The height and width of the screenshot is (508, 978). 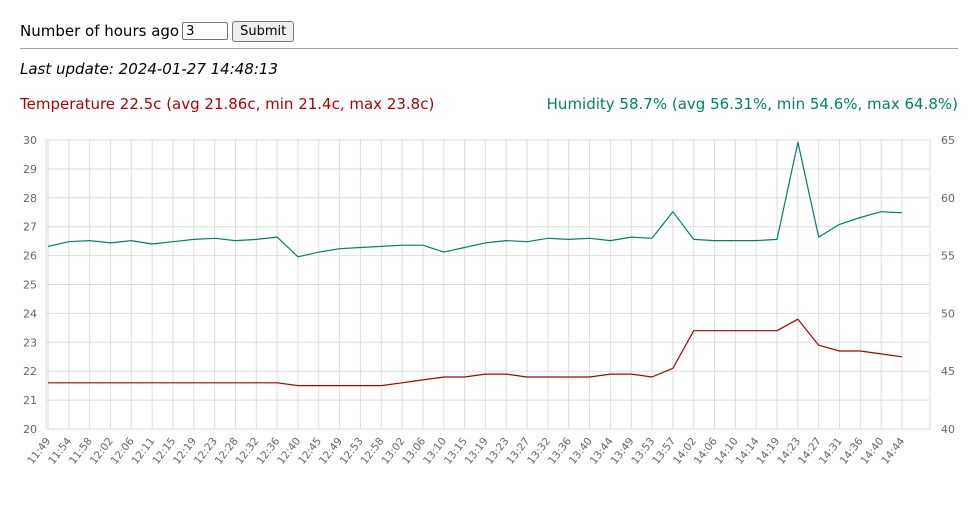 What do you see at coordinates (30, 169) in the screenshot?
I see `y-left-tick-label: 29` at bounding box center [30, 169].